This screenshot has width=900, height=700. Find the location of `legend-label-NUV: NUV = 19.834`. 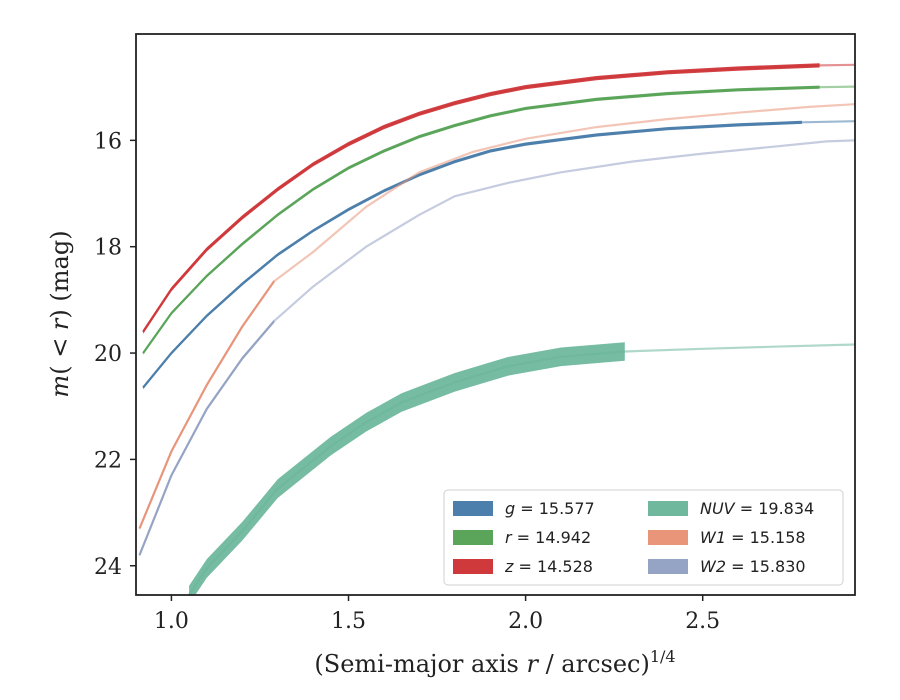

legend-label-NUV: NUV = 19.834 is located at coordinates (757, 508).